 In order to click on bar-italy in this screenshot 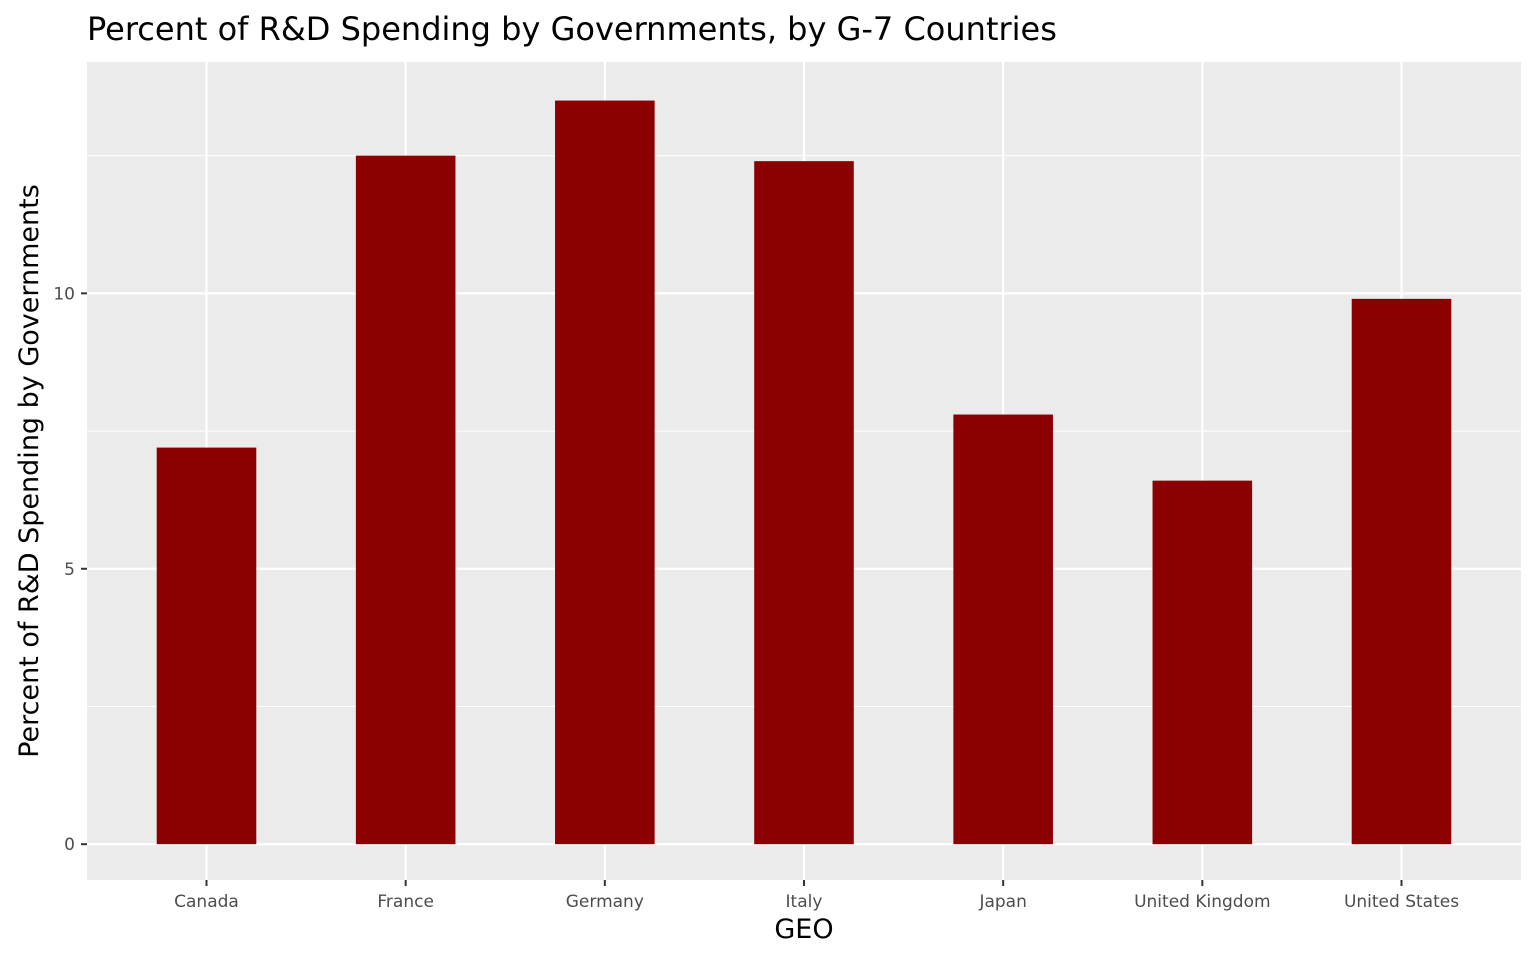, I will do `click(804, 503)`.